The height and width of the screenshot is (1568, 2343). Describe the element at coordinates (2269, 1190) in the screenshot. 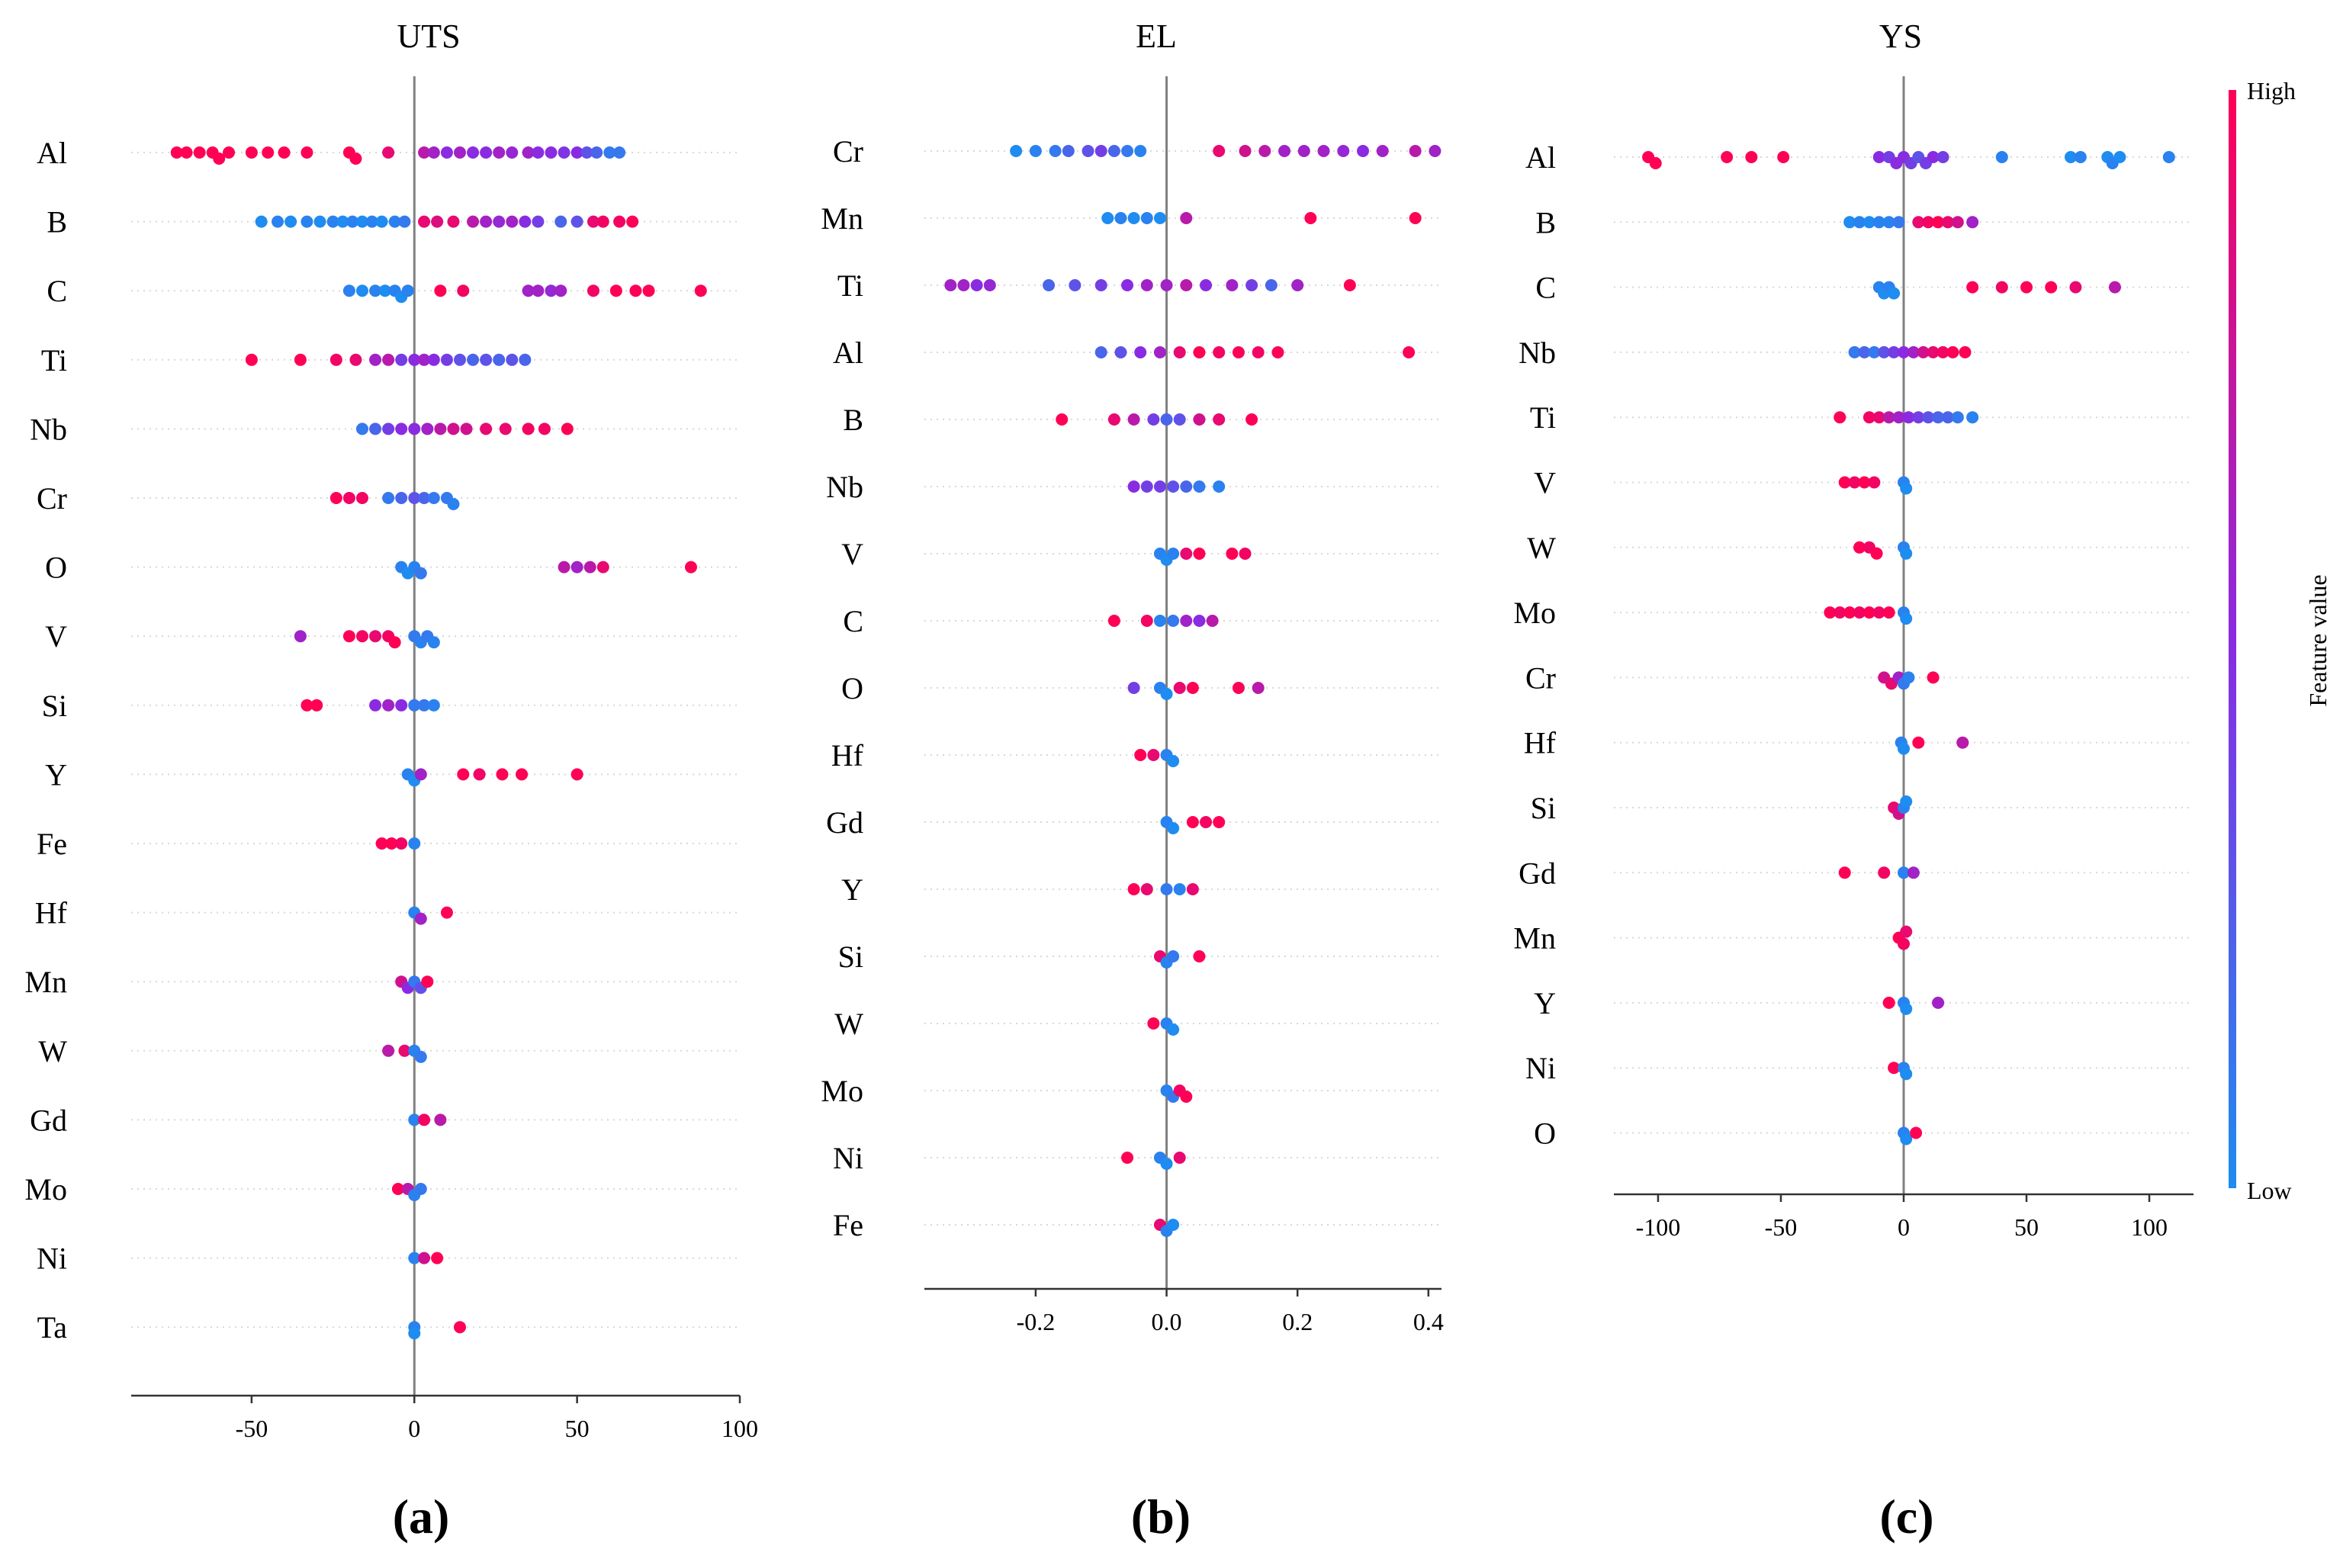

I see `colorbar-low-label: Low` at that location.